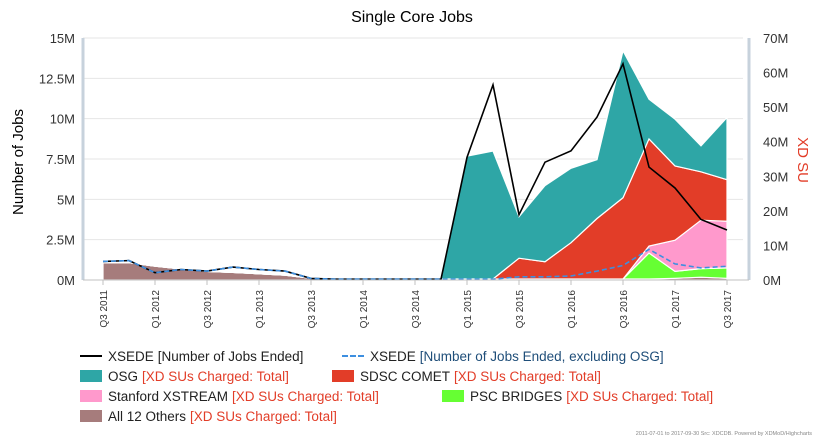 The width and height of the screenshot is (830, 442). I want to click on x-tick-label: Q3 2016, so click(624, 309).